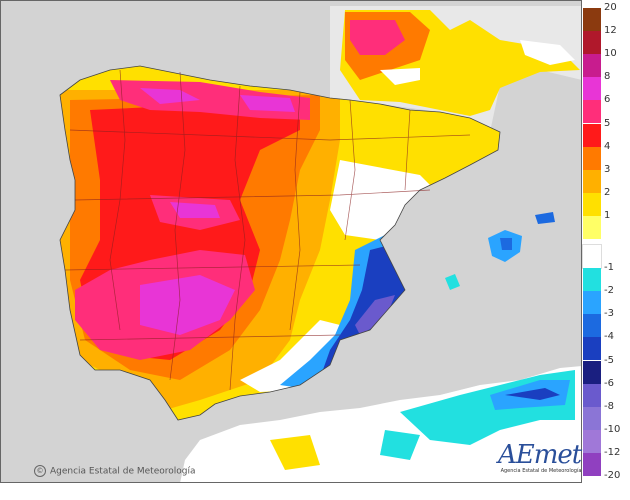 The width and height of the screenshot is (630, 500). What do you see at coordinates (607, 100) in the screenshot?
I see `legend-label: 6` at bounding box center [607, 100].